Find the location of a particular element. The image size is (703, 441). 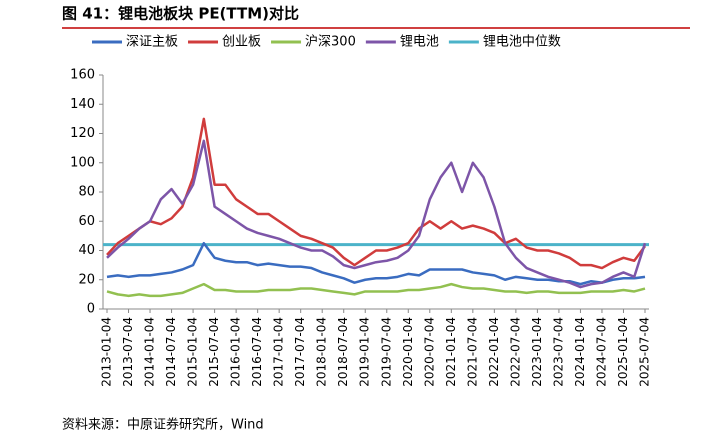

legend-label: 锂电池 is located at coordinates (419, 42).